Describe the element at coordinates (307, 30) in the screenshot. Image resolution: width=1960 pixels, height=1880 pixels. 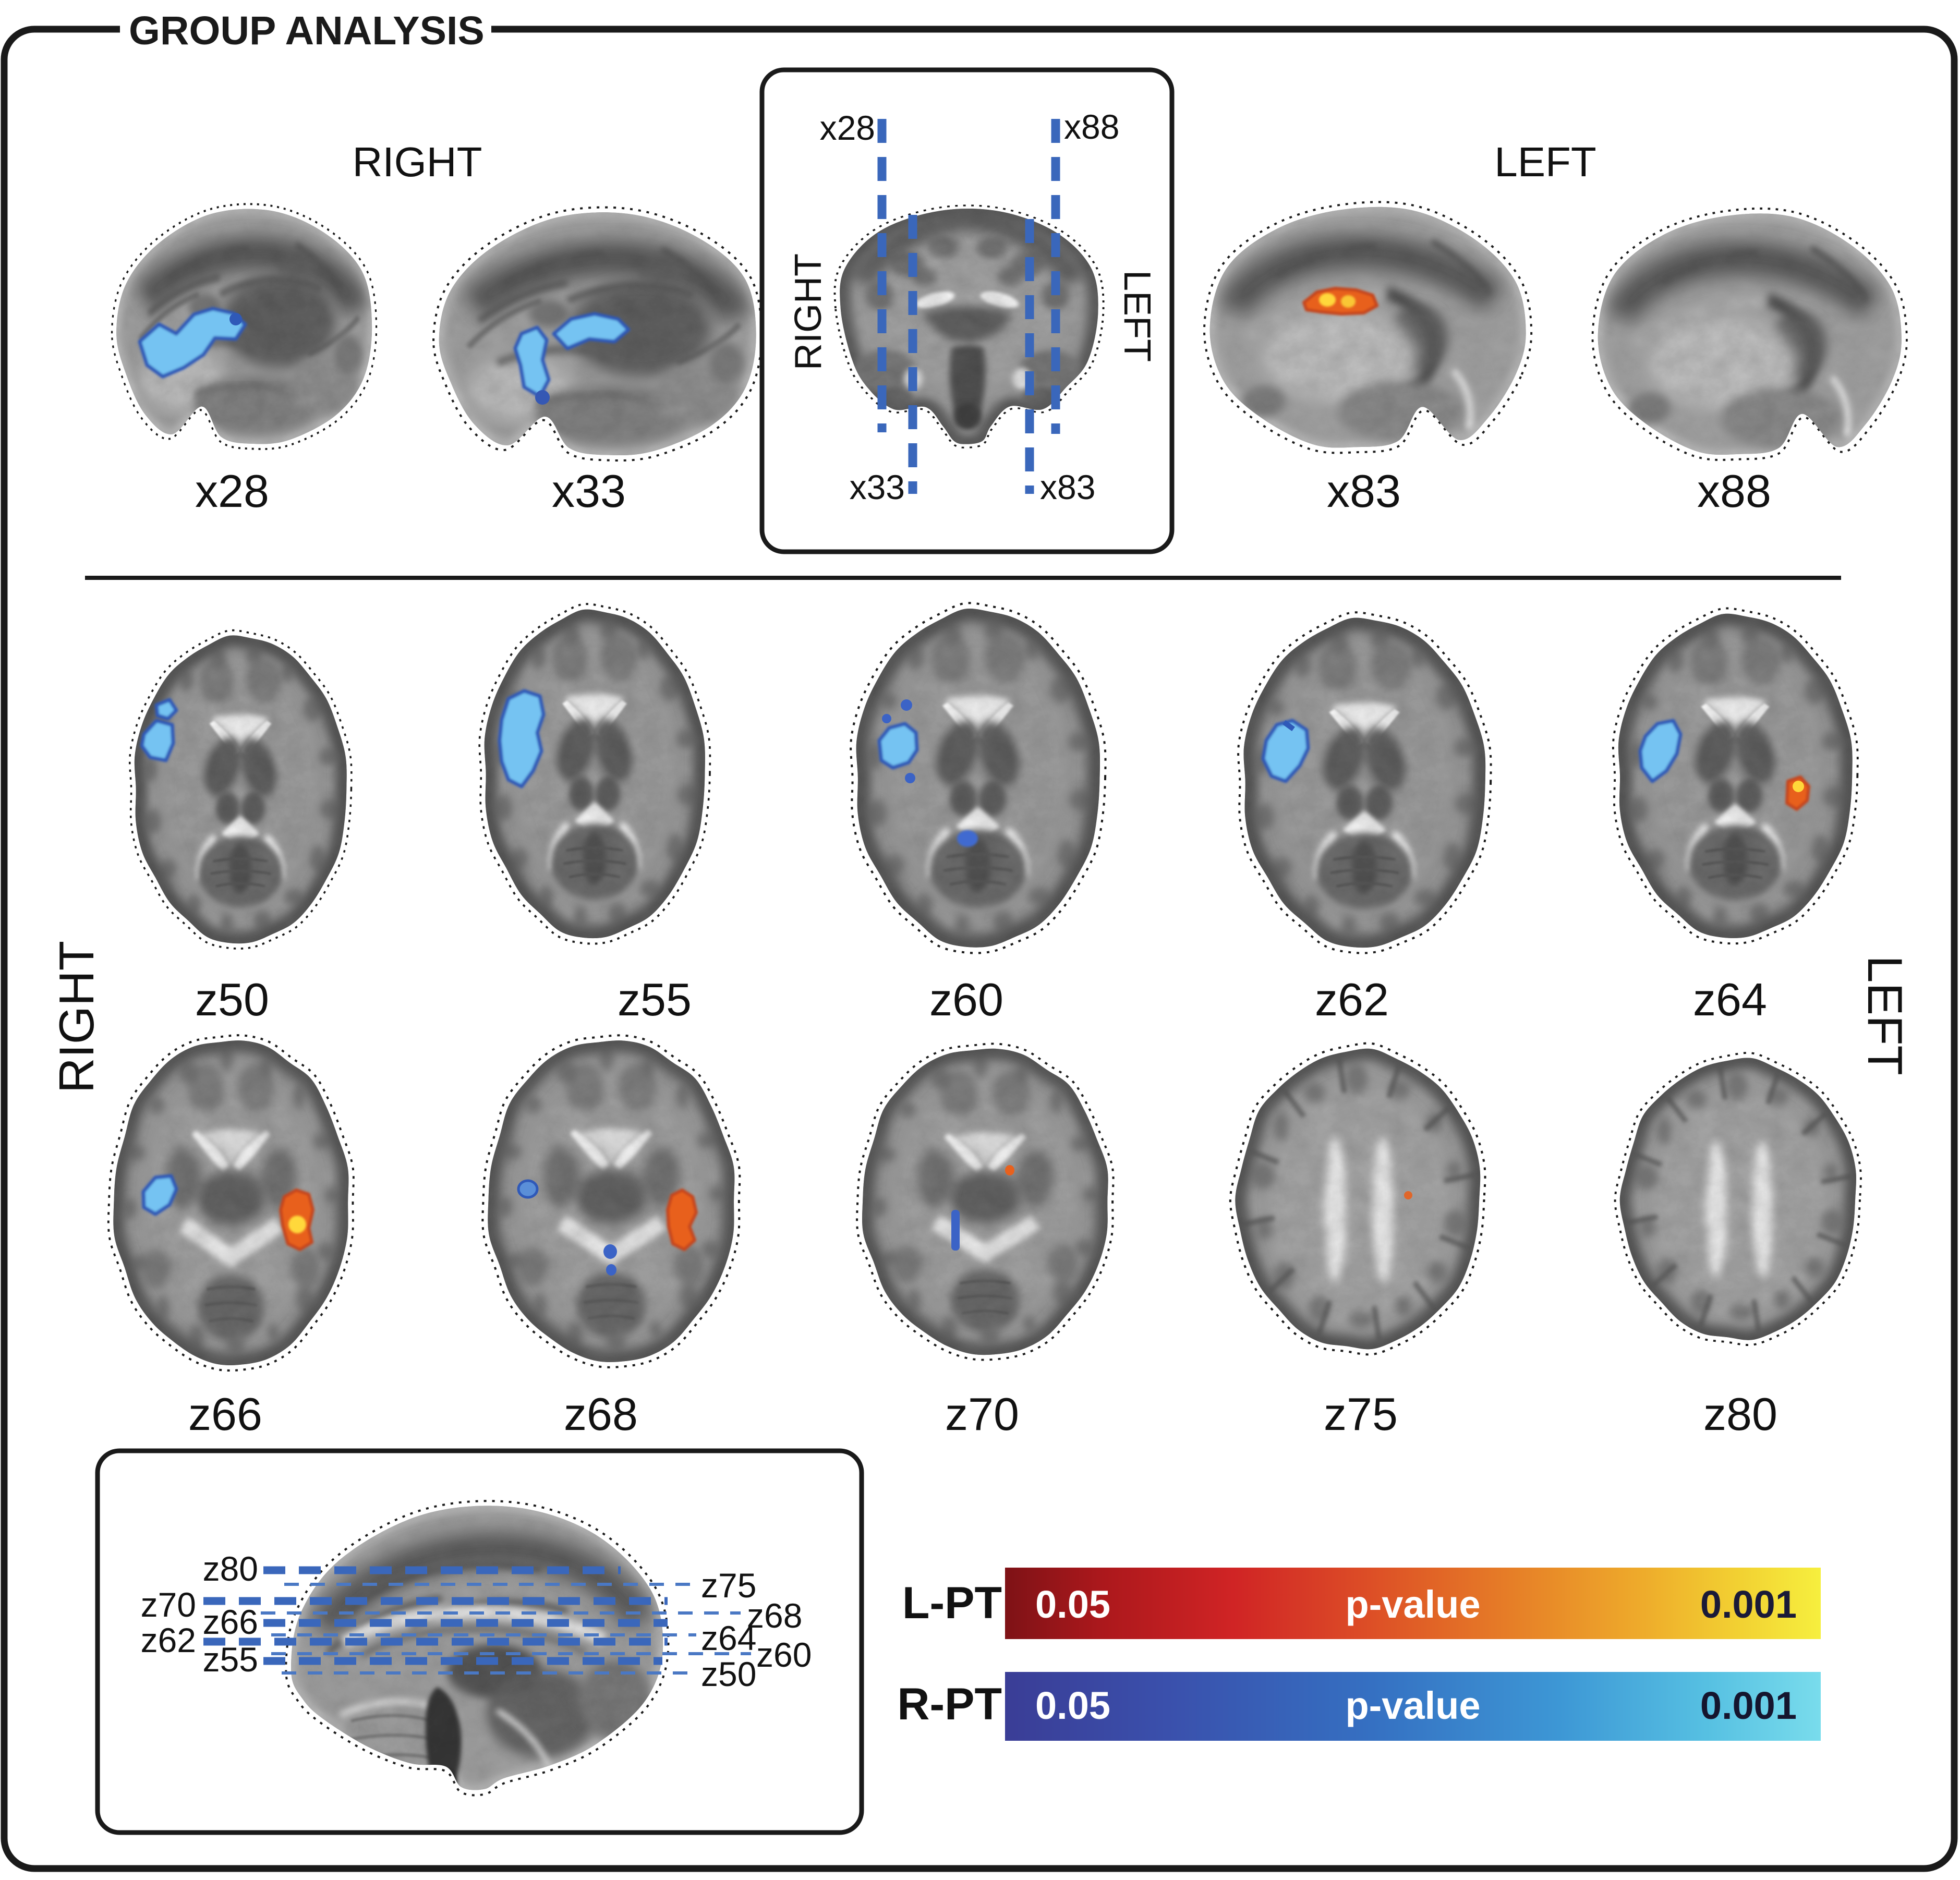
I see `svg-text: GROUP ANALYSIS` at that location.